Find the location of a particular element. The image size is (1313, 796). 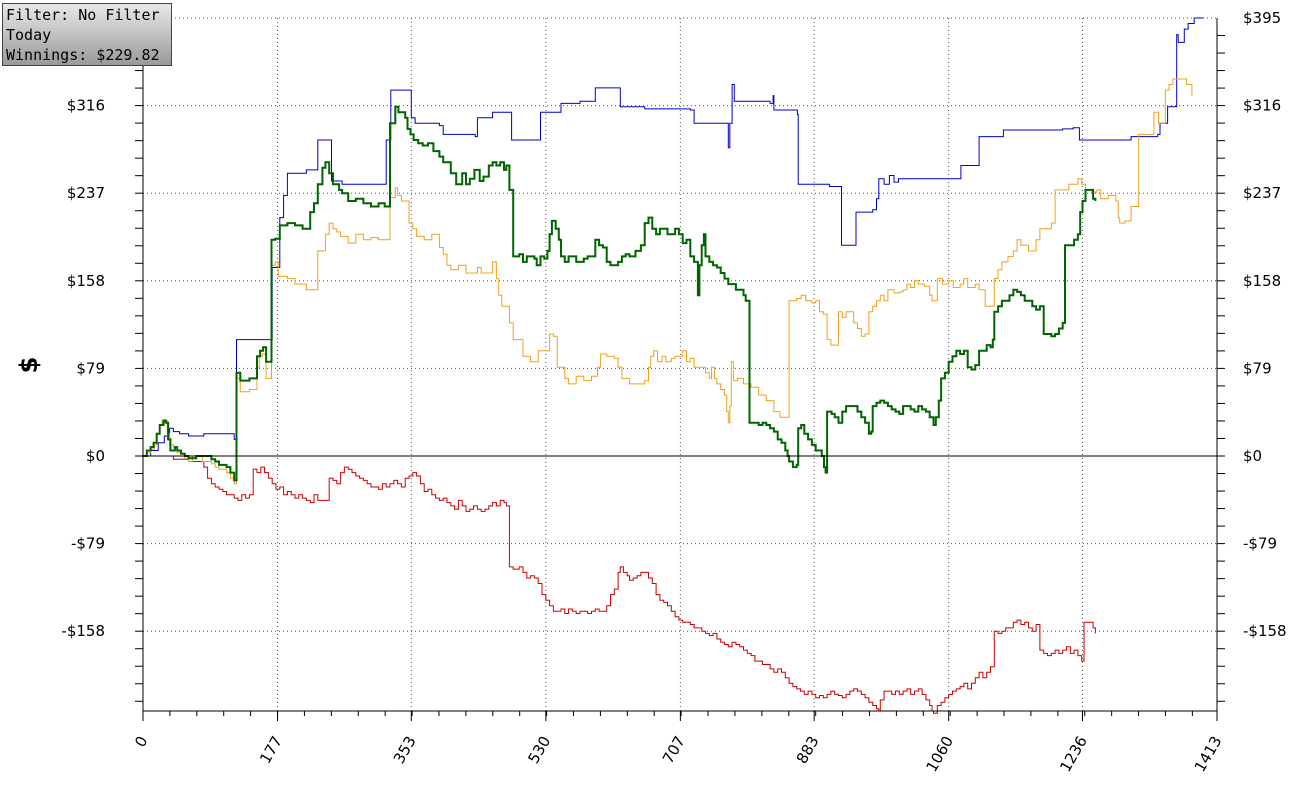

y-tick-label-right: $0 is located at coordinates (1252, 456).